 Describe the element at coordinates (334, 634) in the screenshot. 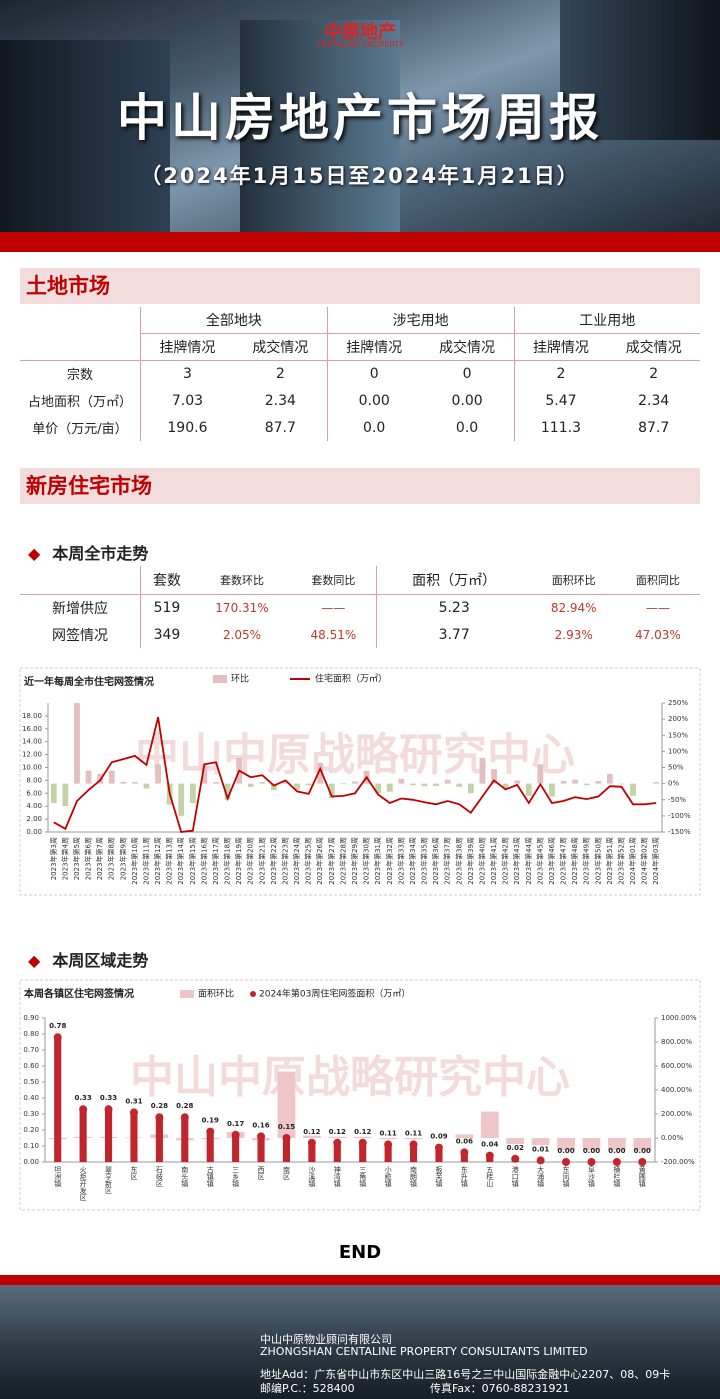

I see `table-cell: 48.51%` at that location.